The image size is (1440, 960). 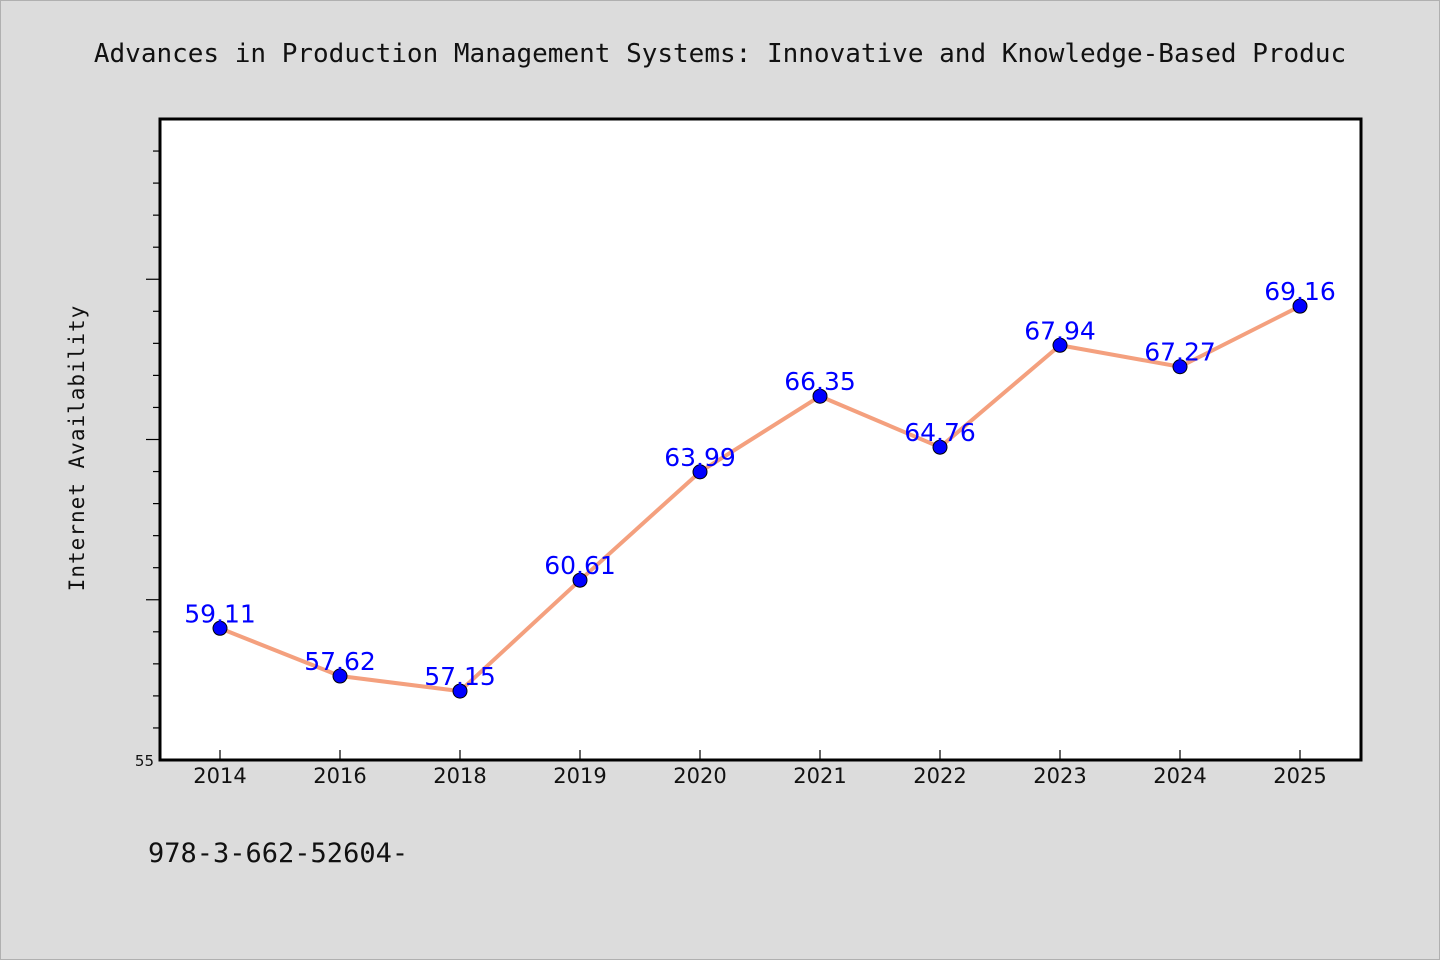 I want to click on x-tick-label: 2020, so click(x=699, y=776).